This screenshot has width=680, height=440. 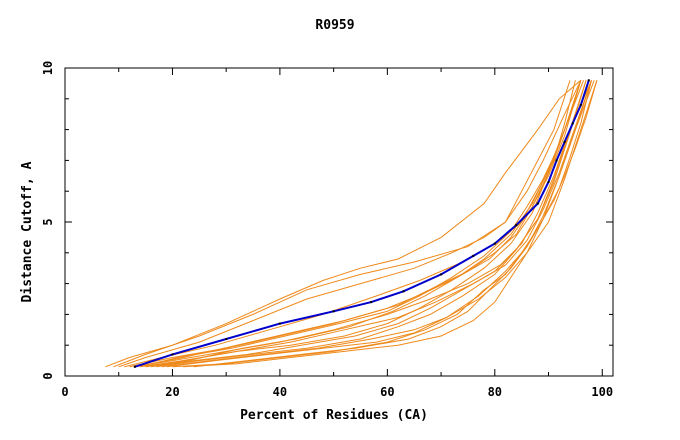 I want to click on chart-title: R0959, so click(x=334, y=25).